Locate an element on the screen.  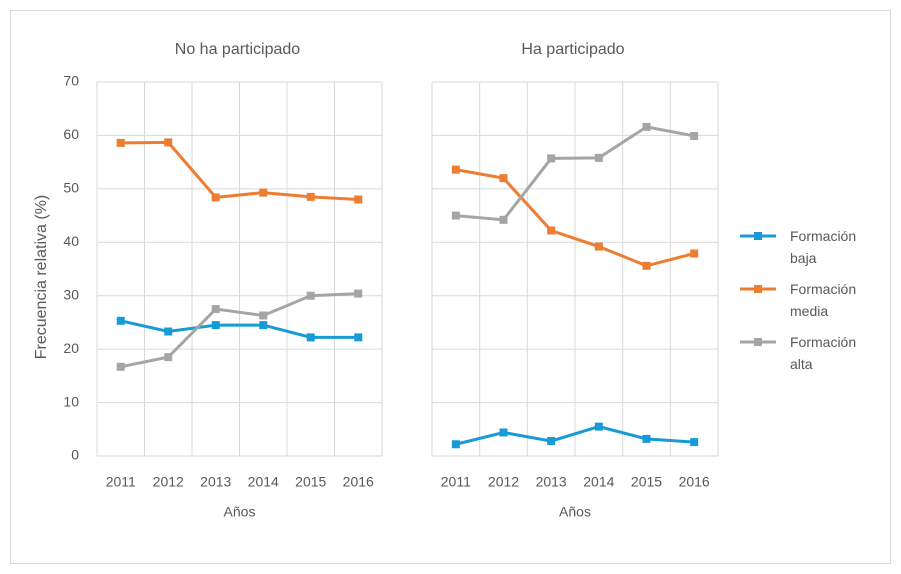
y-tick-label: 30 is located at coordinates (71, 294).